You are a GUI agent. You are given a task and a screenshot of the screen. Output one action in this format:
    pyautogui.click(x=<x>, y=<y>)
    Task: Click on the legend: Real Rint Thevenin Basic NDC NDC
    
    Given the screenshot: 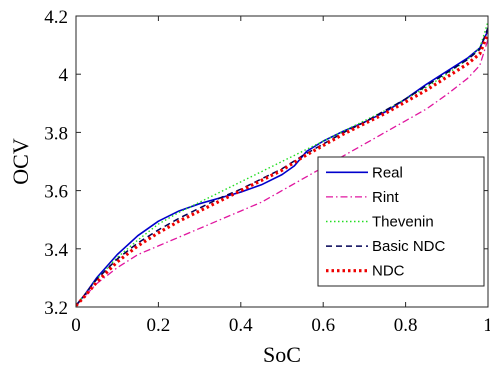 What is the action you would take?
    pyautogui.click(x=401, y=221)
    